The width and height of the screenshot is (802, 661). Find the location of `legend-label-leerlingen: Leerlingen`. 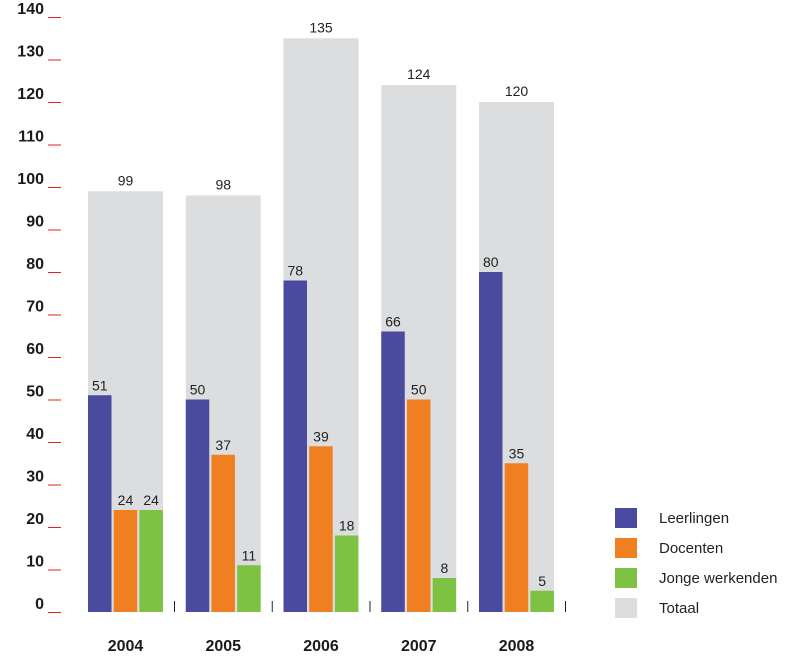

legend-label-leerlingen: Leerlingen is located at coordinates (694, 518).